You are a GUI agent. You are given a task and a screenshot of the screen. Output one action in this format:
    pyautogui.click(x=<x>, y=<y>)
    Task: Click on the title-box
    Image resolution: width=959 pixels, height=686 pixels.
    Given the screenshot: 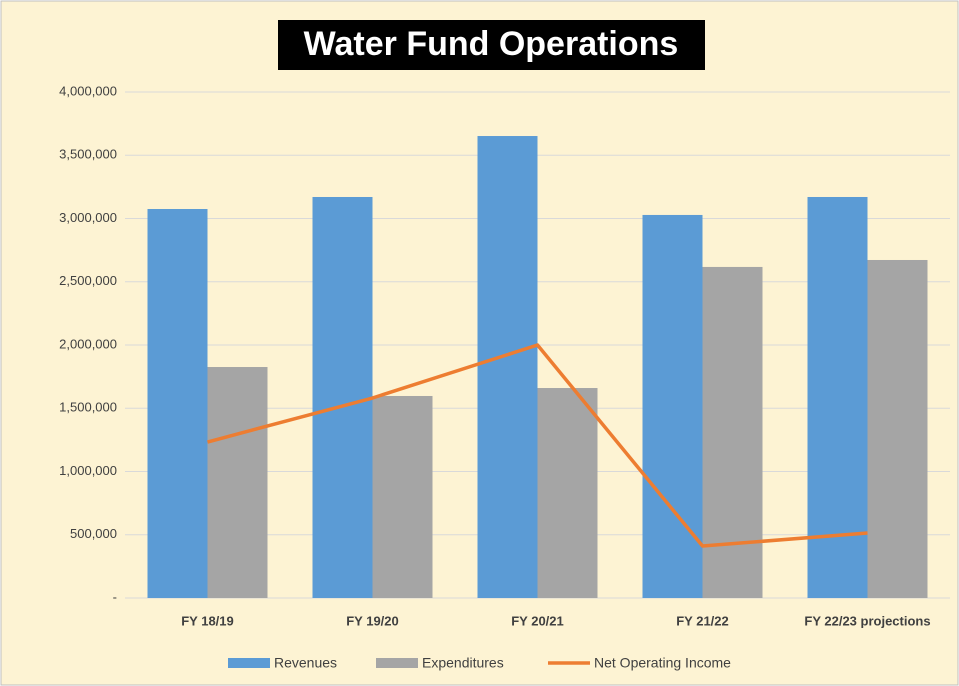 What is the action you would take?
    pyautogui.click(x=491, y=45)
    